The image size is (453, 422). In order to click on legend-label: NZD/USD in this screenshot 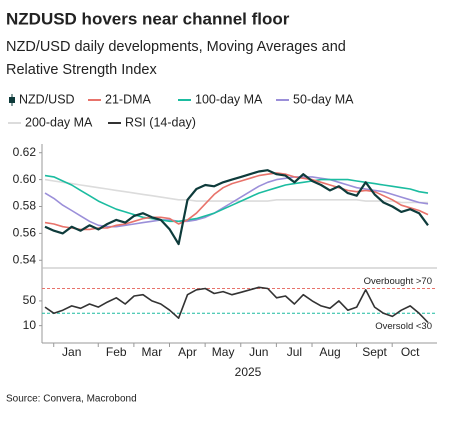, I will do `click(47, 99)`.